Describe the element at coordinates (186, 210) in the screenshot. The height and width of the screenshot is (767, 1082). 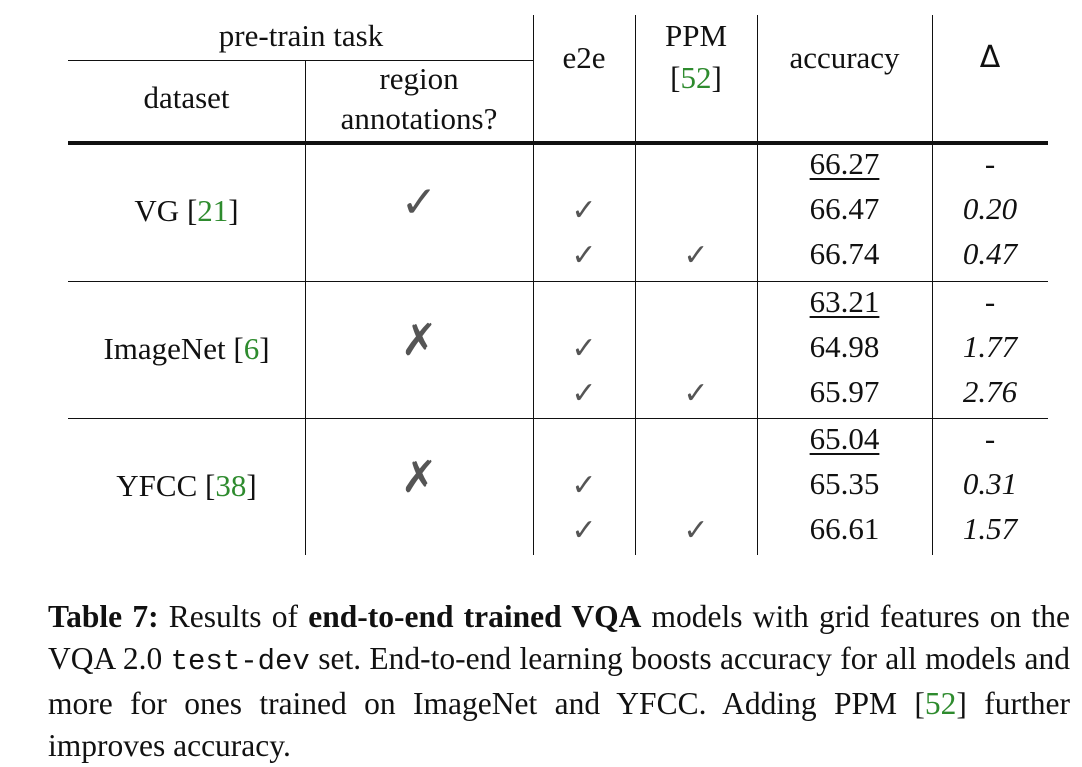
I see `dataset-label: VG [21]` at that location.